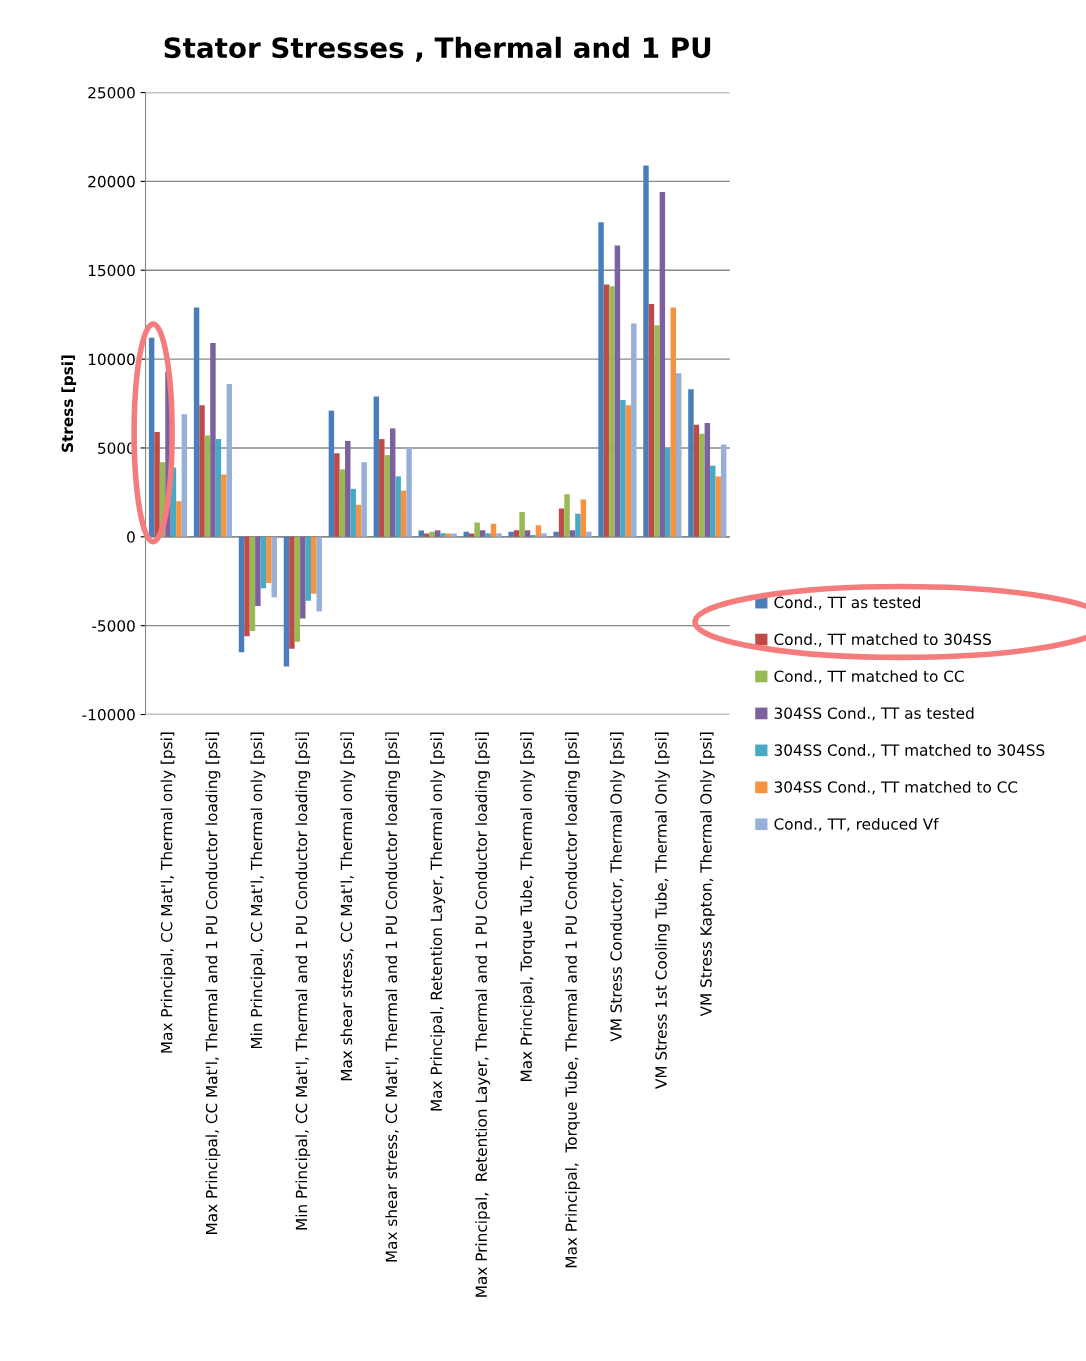 The width and height of the screenshot is (1086, 1361). Describe the element at coordinates (348, 906) in the screenshot. I see `x-tick-label: Max shear stress, CC Mat'l, Thermal only [psi]` at that location.